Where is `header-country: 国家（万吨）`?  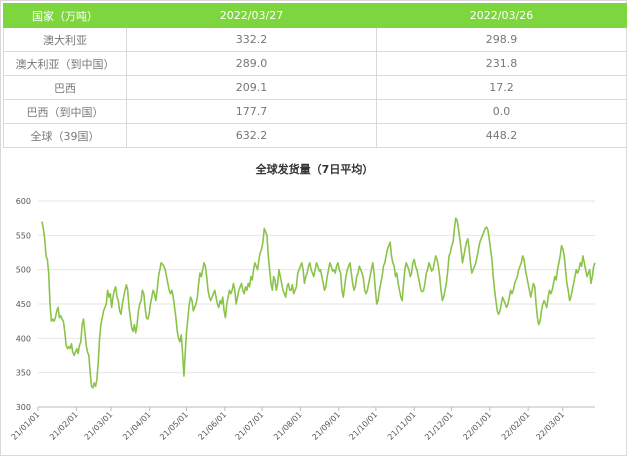
header-country: 国家（万吨） is located at coordinates (65, 15).